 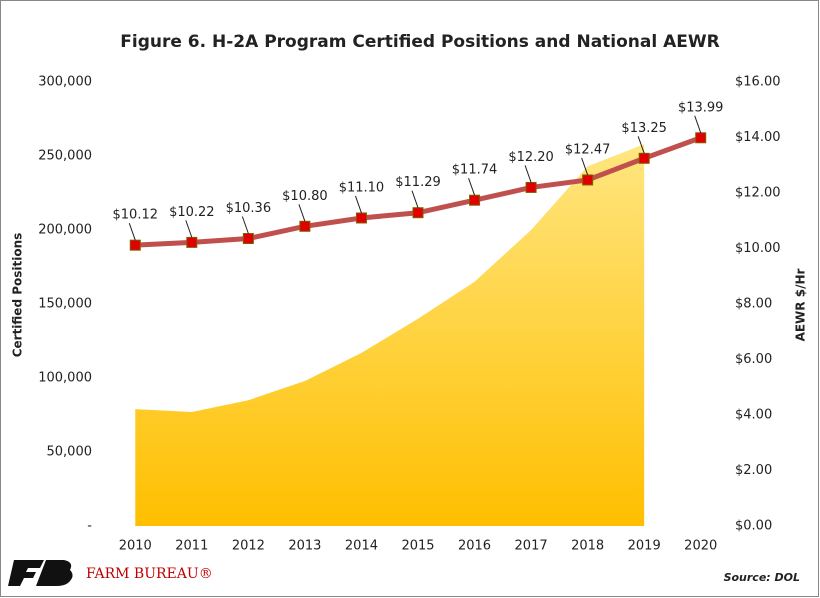 I want to click on y-tick-label: 300,000, so click(x=65, y=82).